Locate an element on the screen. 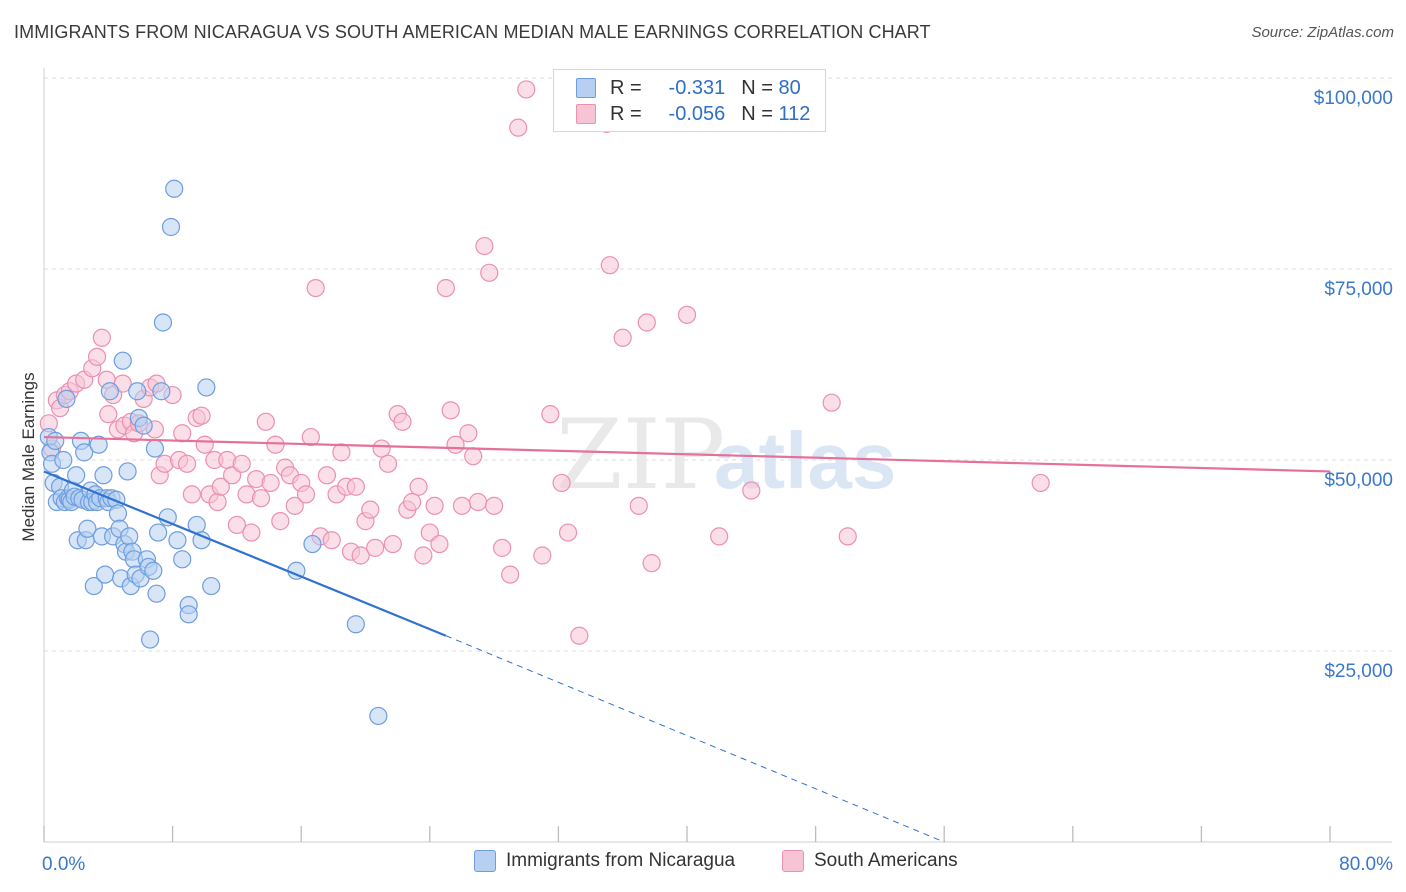  correlation-legend: R = -0.331 N = 80 R = -0.056 N = 112 is located at coordinates (689, 100).